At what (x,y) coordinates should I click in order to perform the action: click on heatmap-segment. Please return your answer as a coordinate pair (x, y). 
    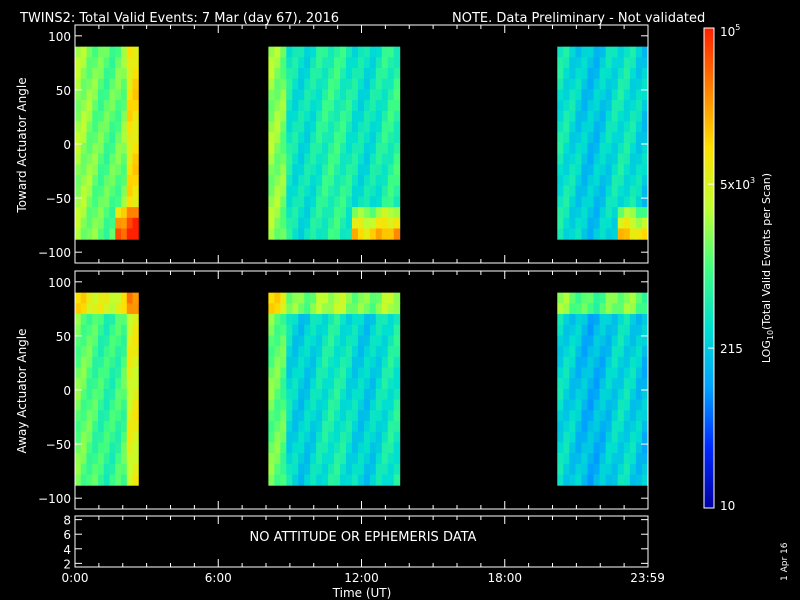
    Looking at the image, I should click on (107, 143).